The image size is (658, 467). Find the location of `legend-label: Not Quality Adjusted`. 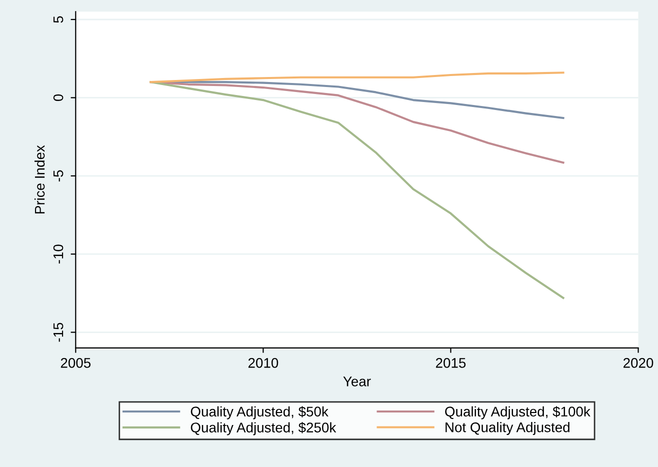

legend-label: Not Quality Adjusted is located at coordinates (508, 428).